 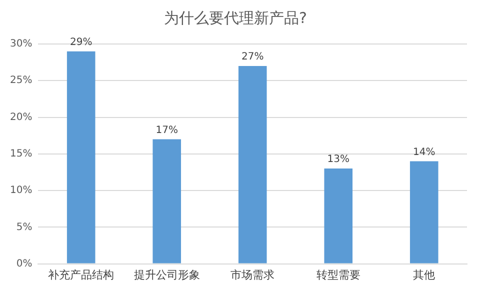 What do you see at coordinates (21, 190) in the screenshot?
I see `y-tick-label: 10%` at bounding box center [21, 190].